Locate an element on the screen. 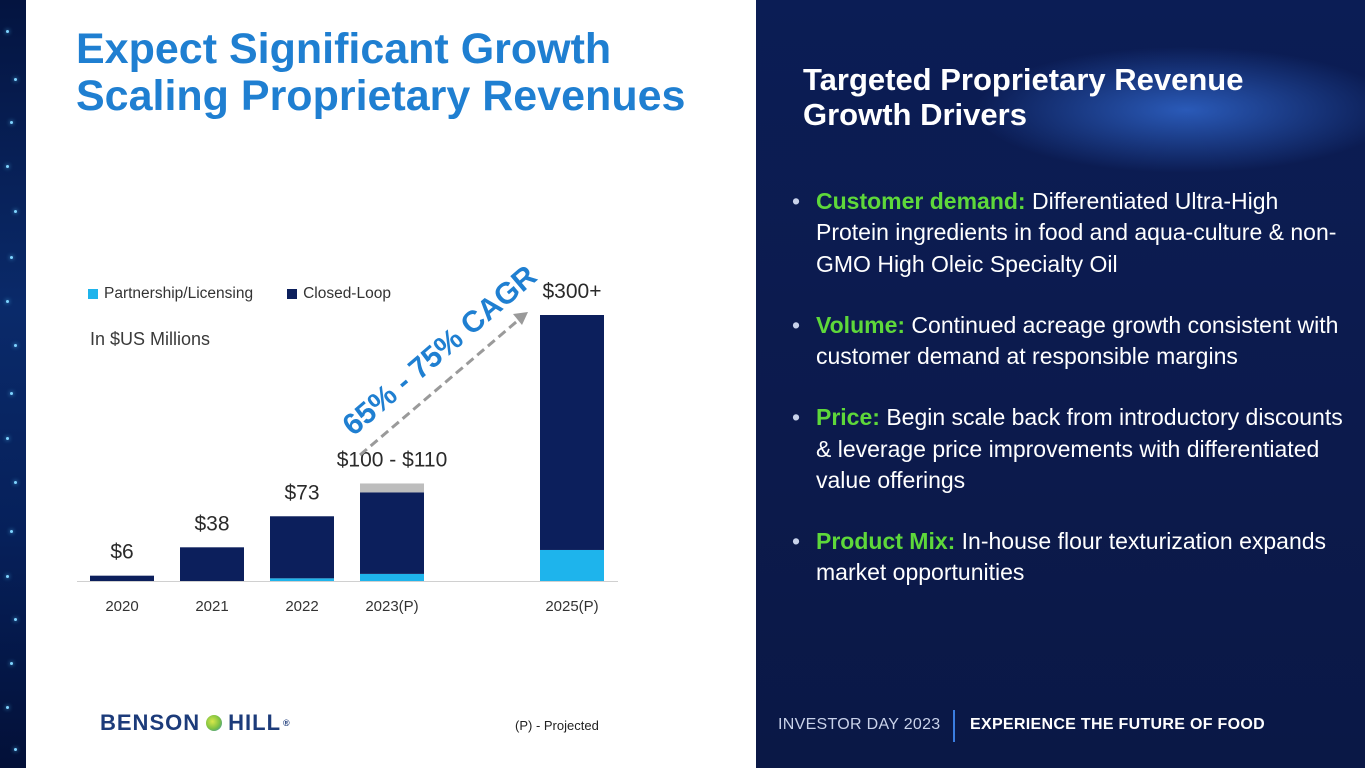  logo-word-hill: HILL is located at coordinates (255, 722).